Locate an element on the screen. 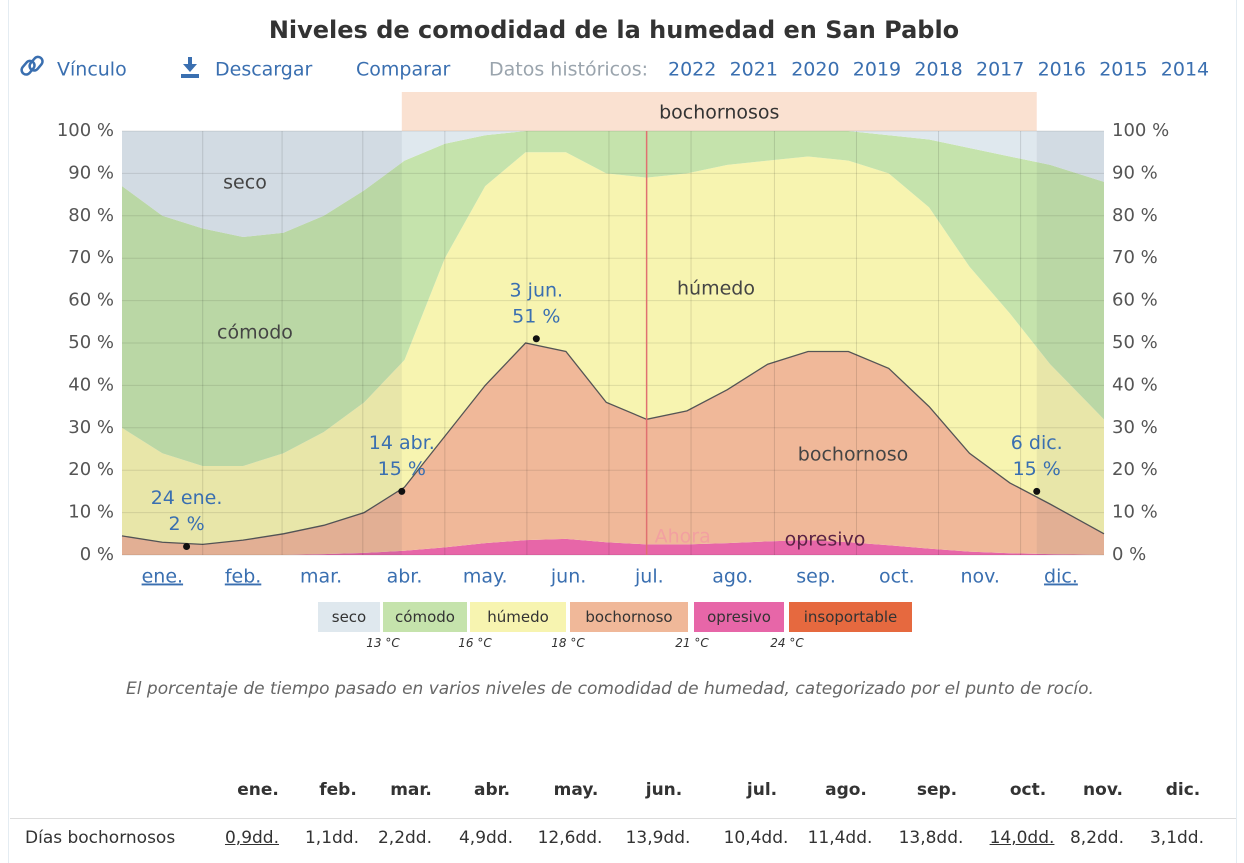 This screenshot has width=1244, height=863. download-icon is located at coordinates (190, 67).